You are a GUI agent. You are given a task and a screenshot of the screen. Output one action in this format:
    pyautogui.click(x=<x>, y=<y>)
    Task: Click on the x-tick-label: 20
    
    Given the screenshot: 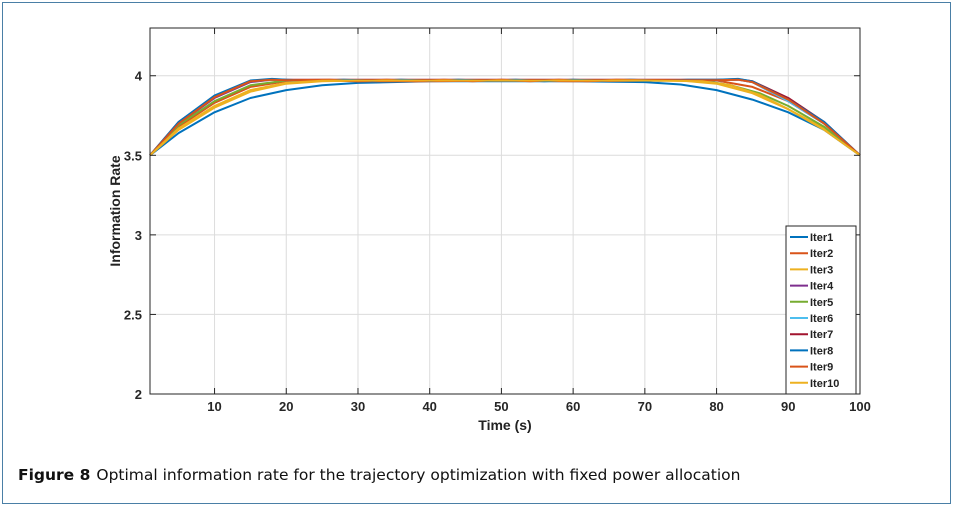 What is the action you would take?
    pyautogui.click(x=286, y=406)
    